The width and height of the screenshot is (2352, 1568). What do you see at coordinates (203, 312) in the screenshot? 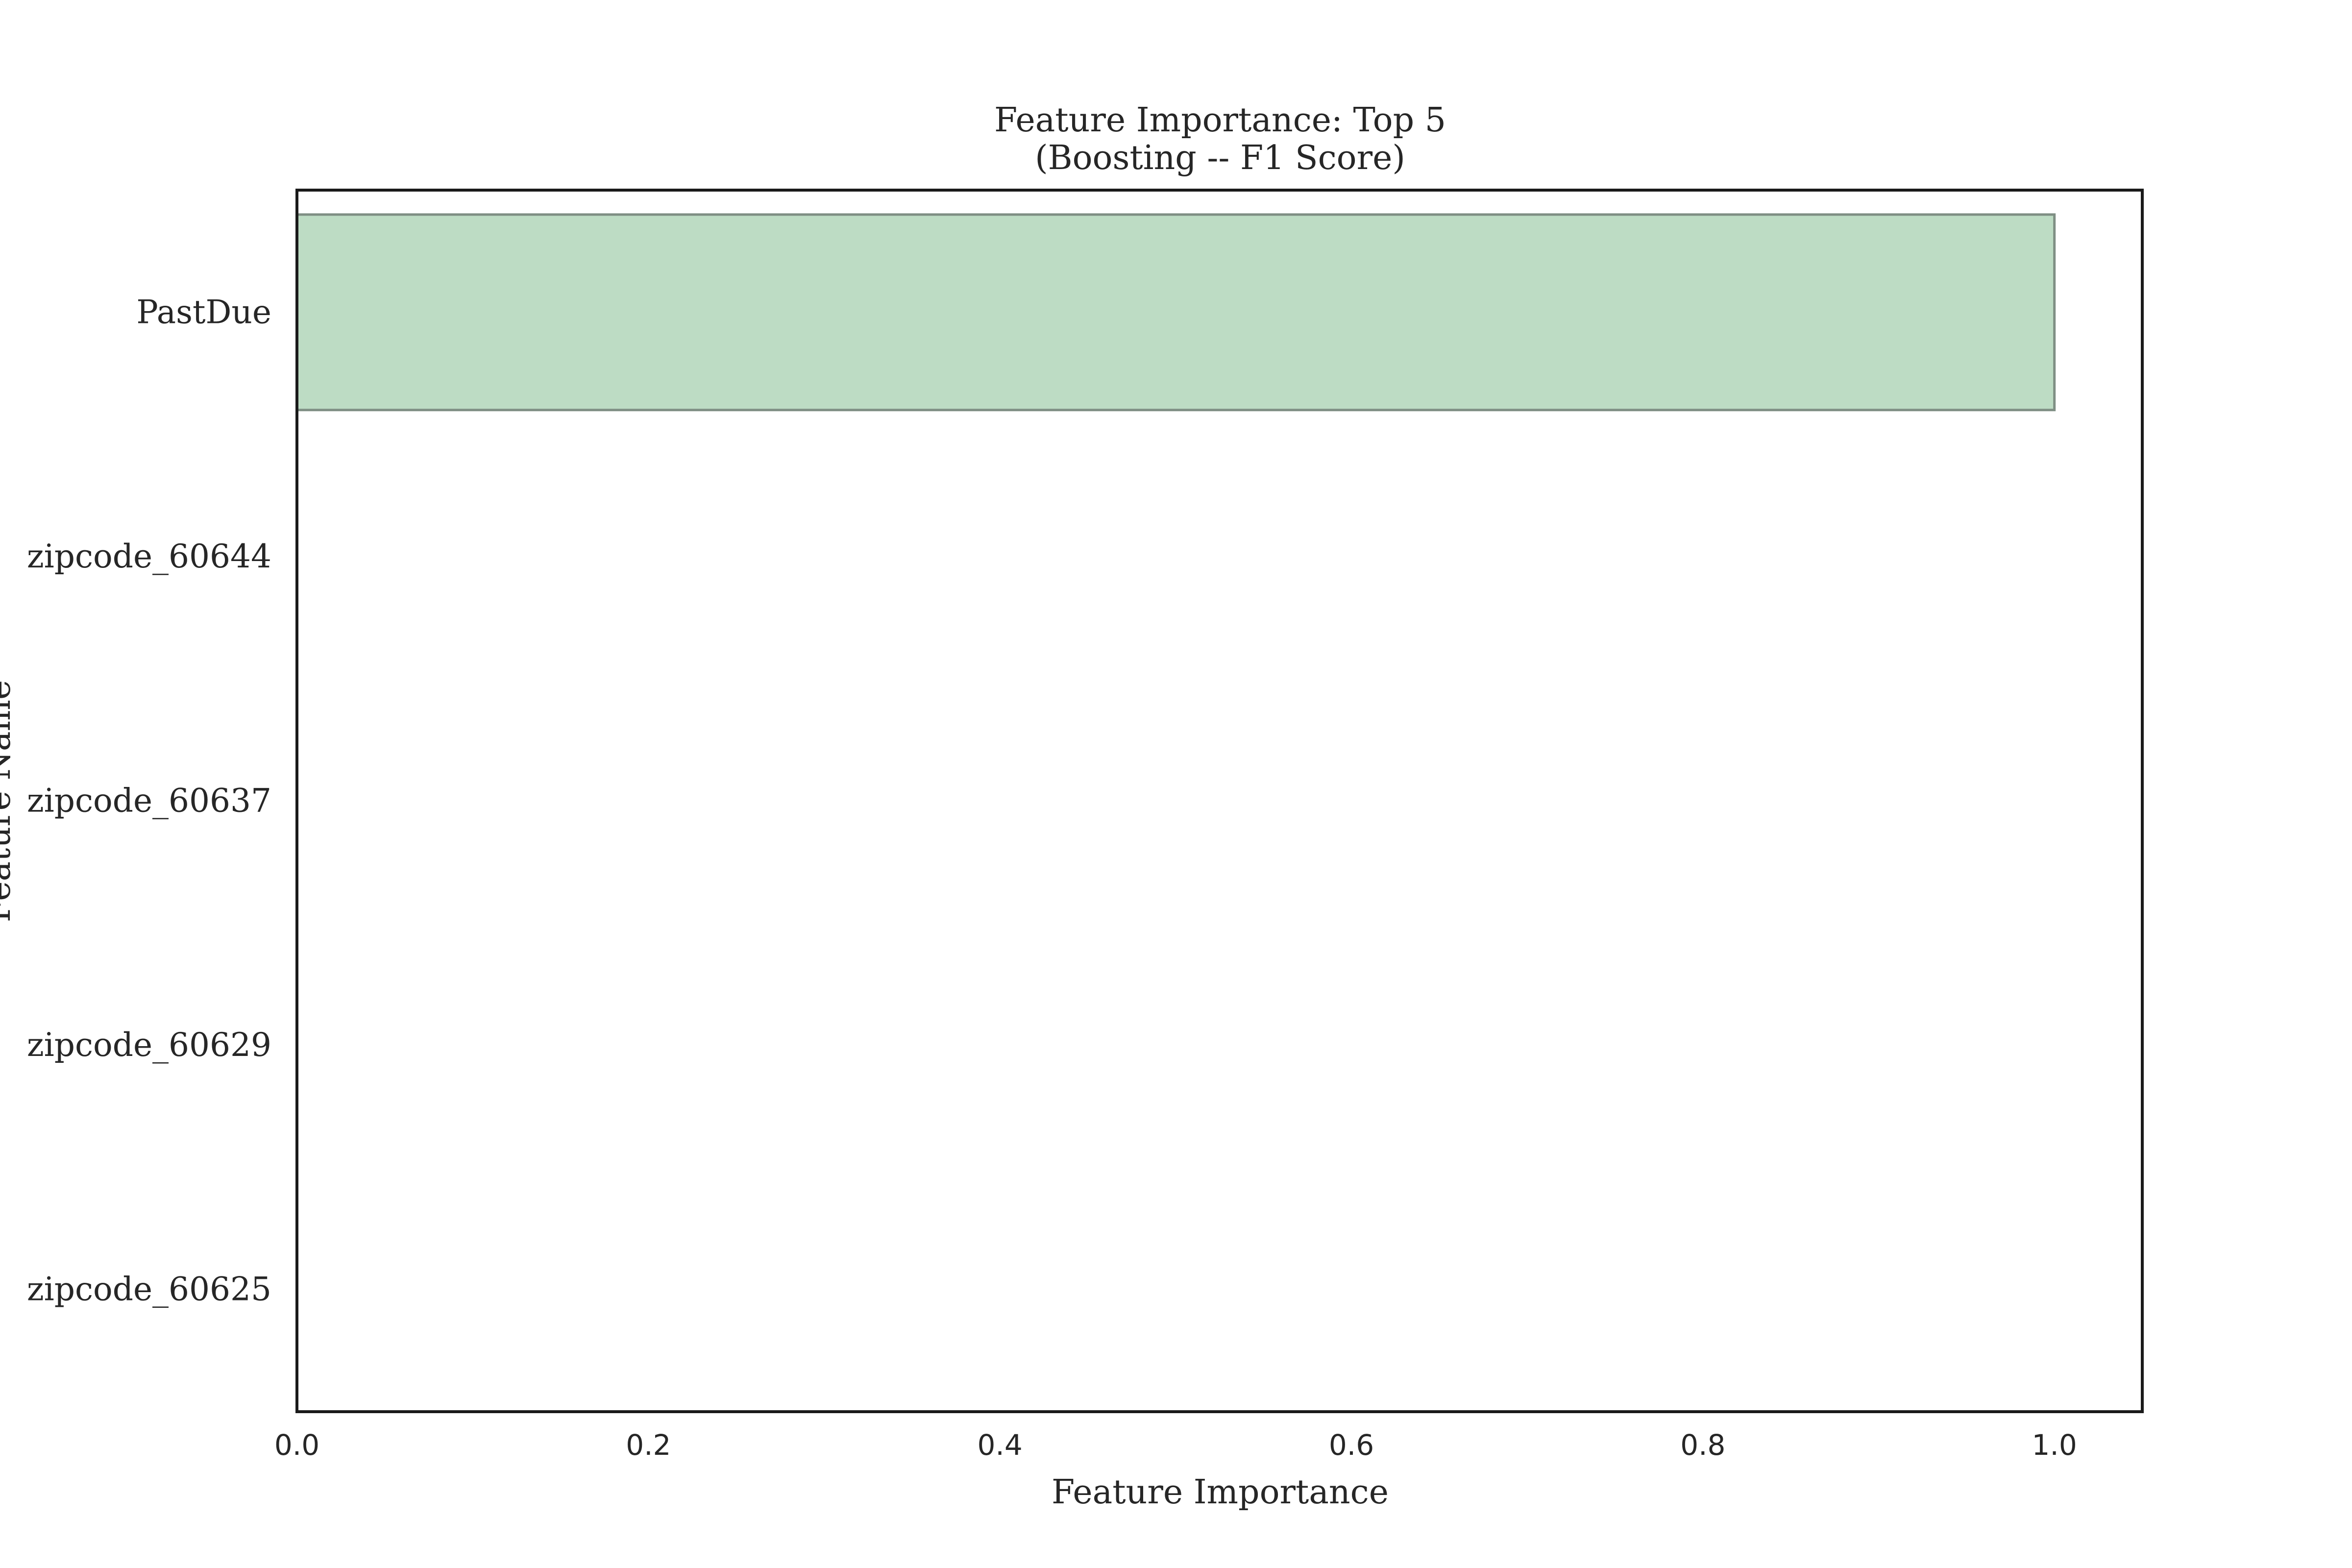
I see `y-tick-label: PastDue` at bounding box center [203, 312].